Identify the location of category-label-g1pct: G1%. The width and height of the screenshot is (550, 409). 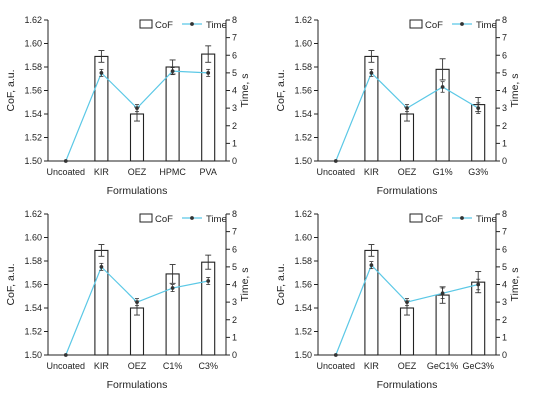
(443, 172).